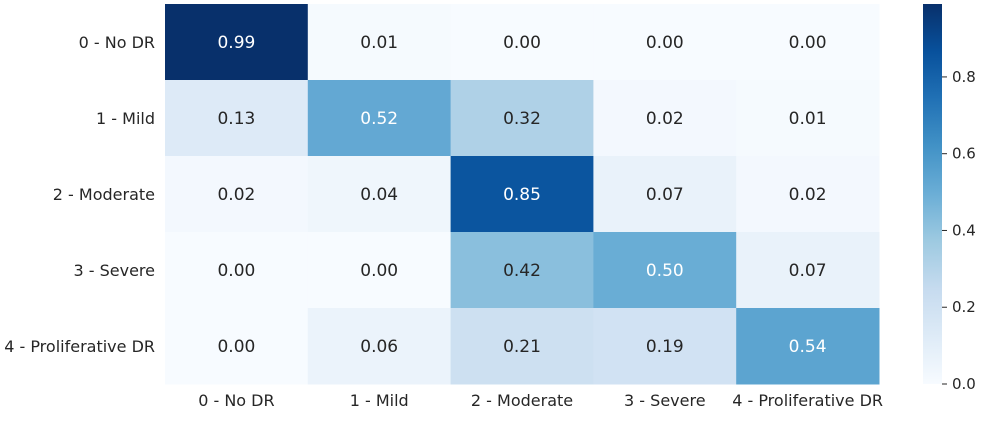  Describe the element at coordinates (807, 400) in the screenshot. I see `x-tick-label: 4 - Proliferative DR` at that location.